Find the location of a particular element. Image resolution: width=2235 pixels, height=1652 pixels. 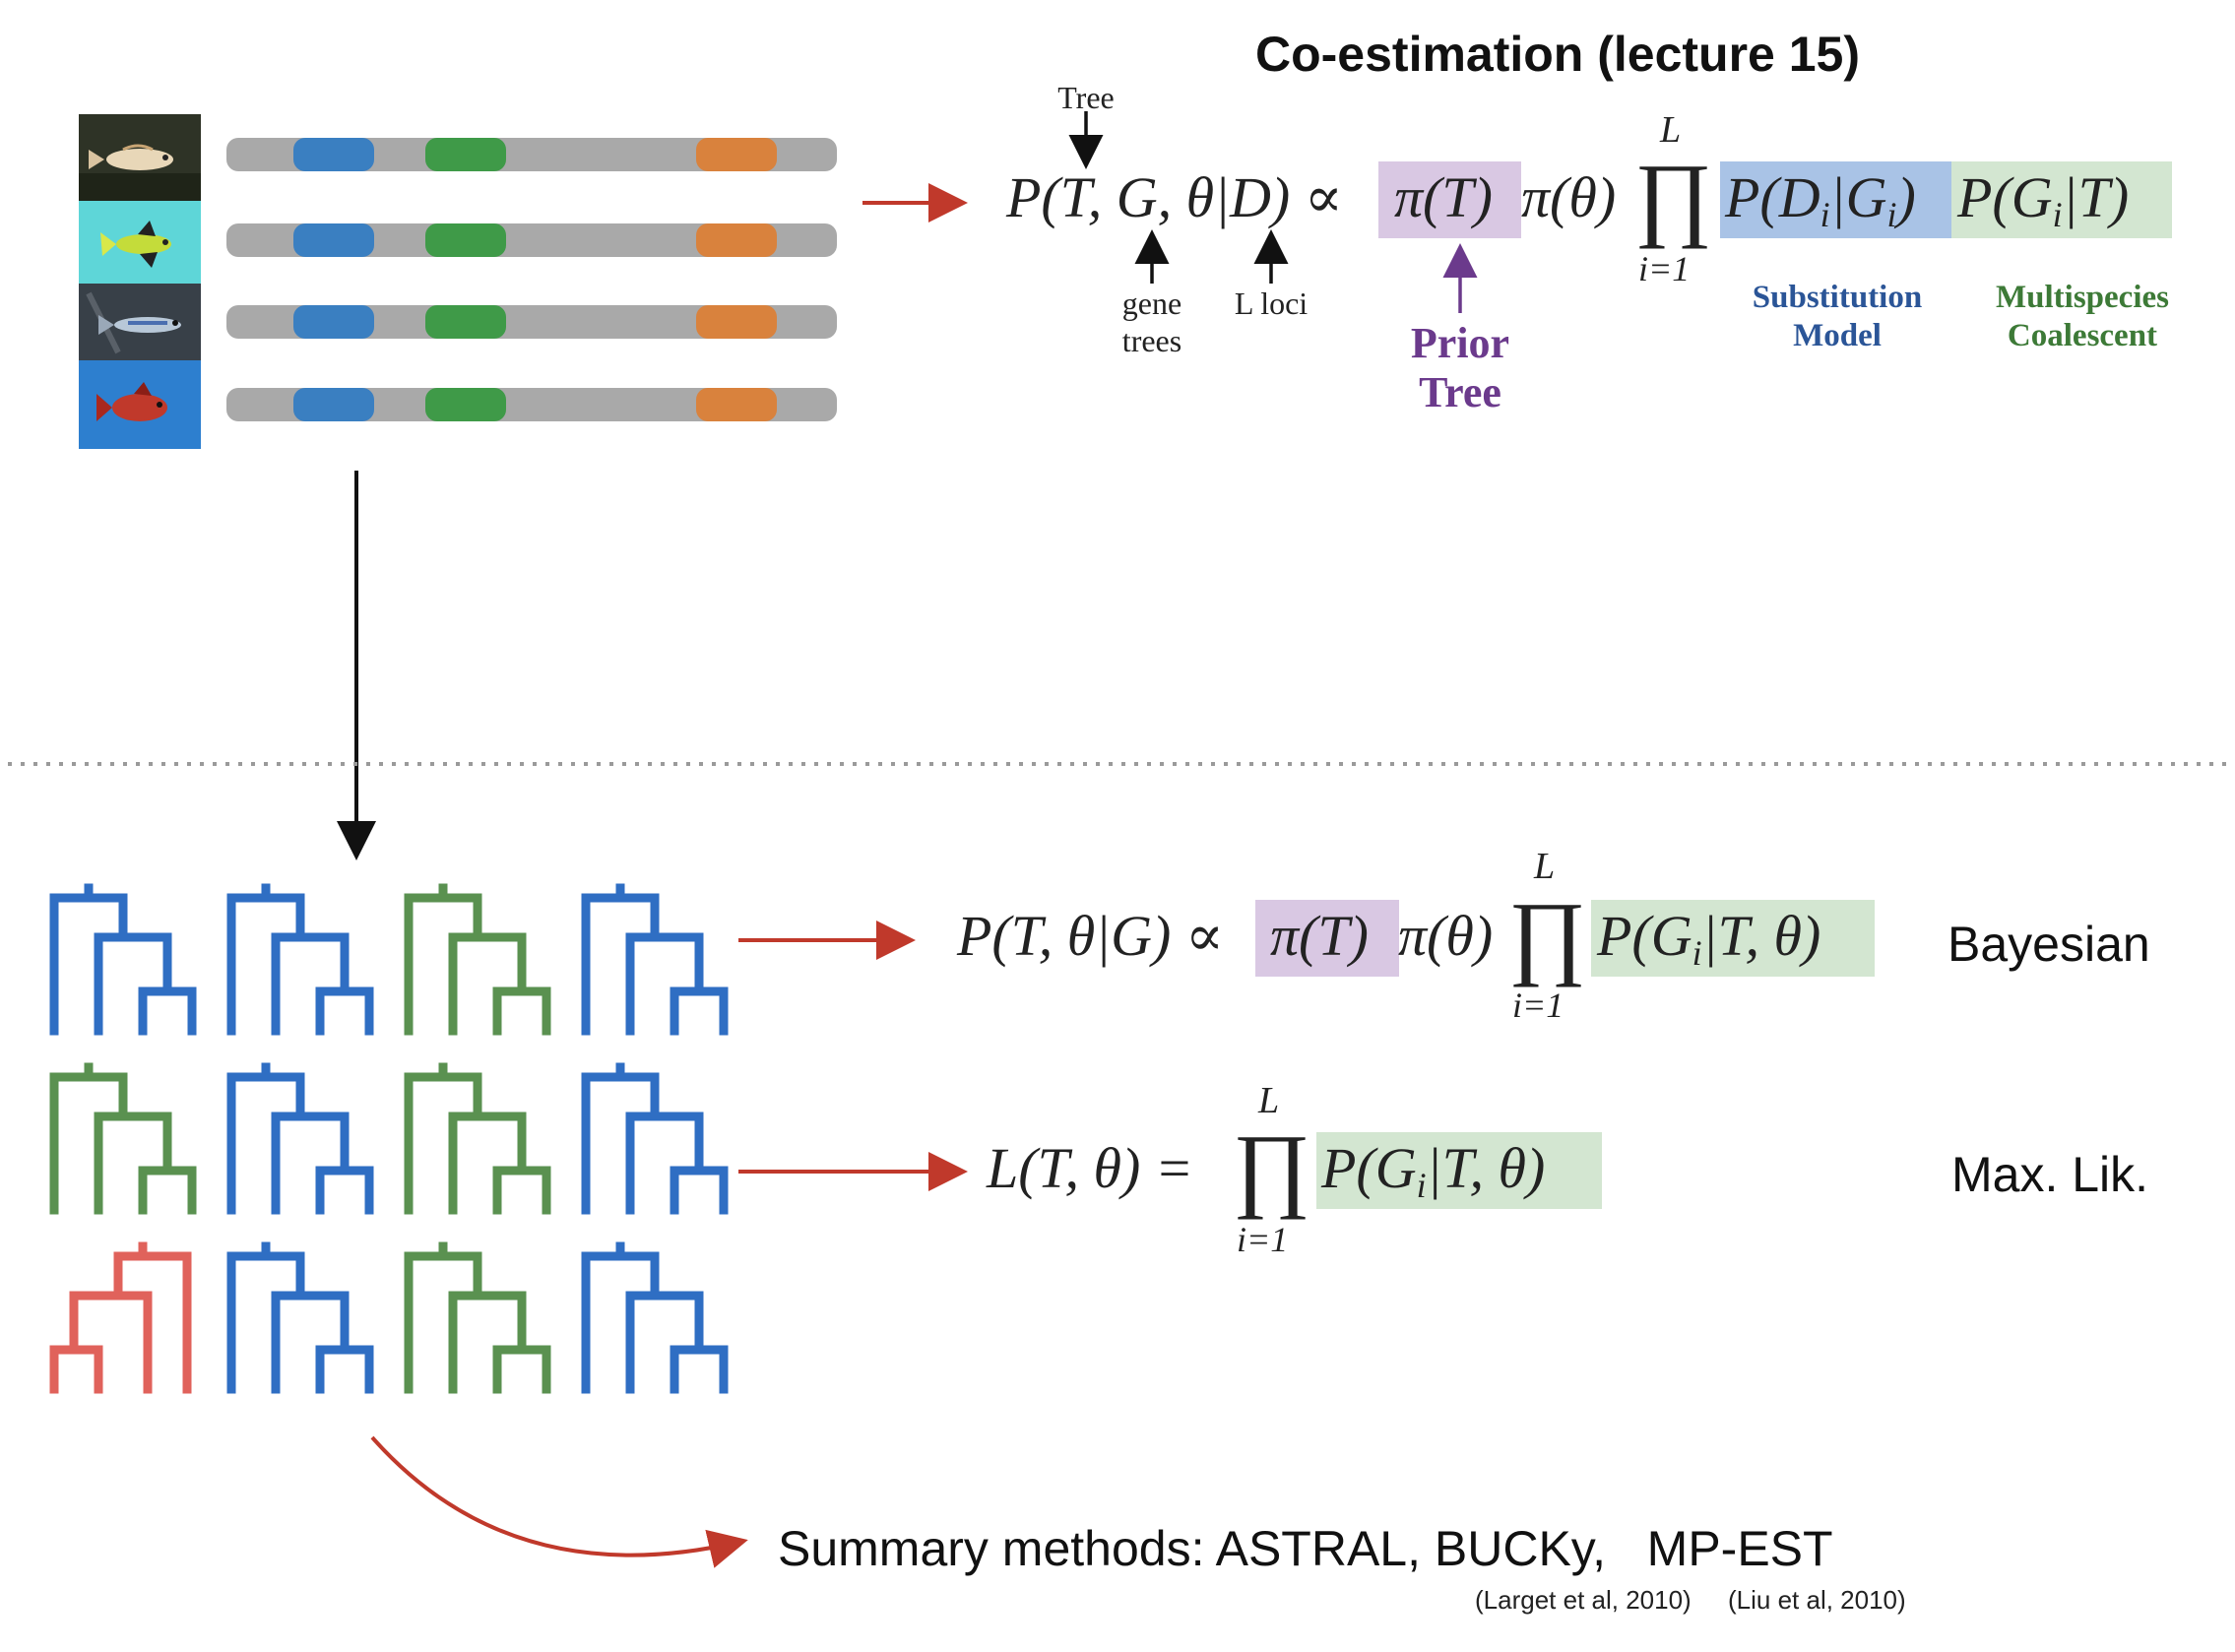

highlight-maxlik-term is located at coordinates (1459, 1170).